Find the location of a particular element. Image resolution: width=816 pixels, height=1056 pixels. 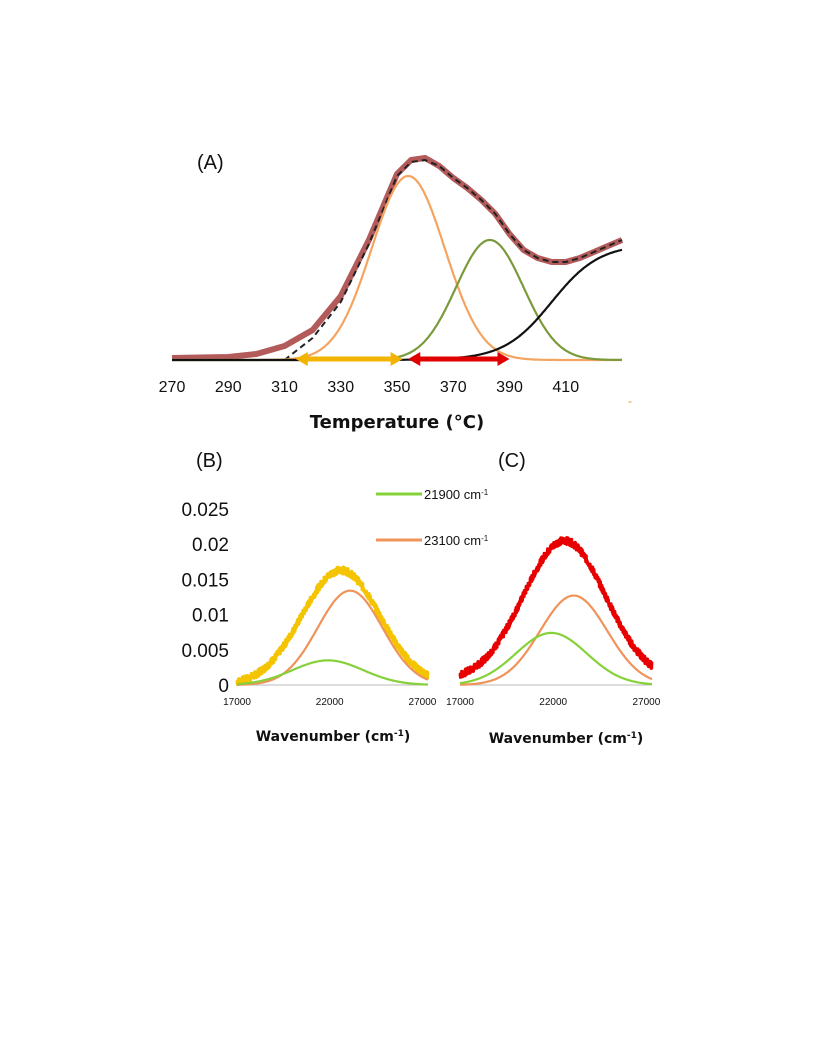

legend: 21900 cm-1 23100 cm-1 is located at coordinates (432, 517).